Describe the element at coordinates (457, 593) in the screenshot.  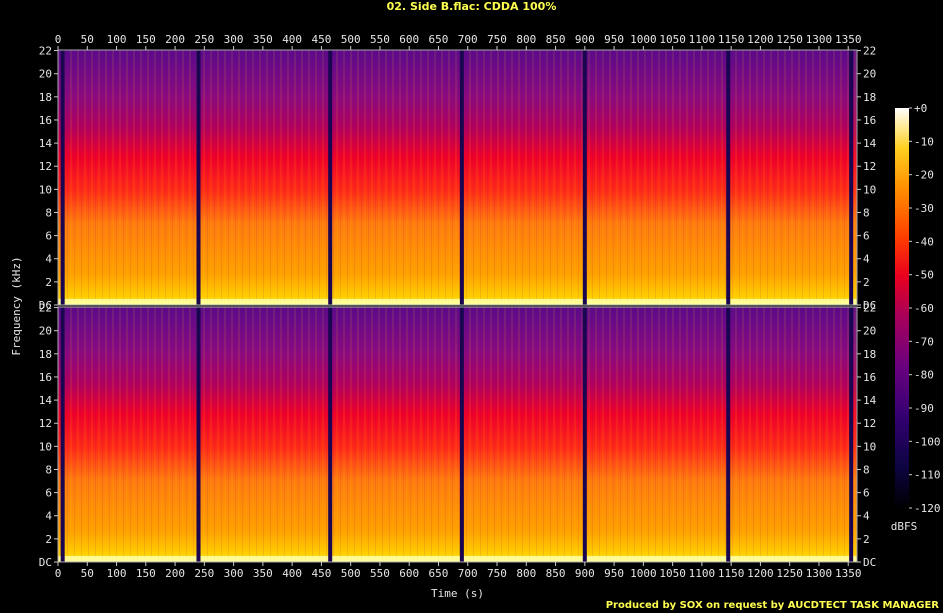
I see `x-axis-label: Time (s)` at that location.